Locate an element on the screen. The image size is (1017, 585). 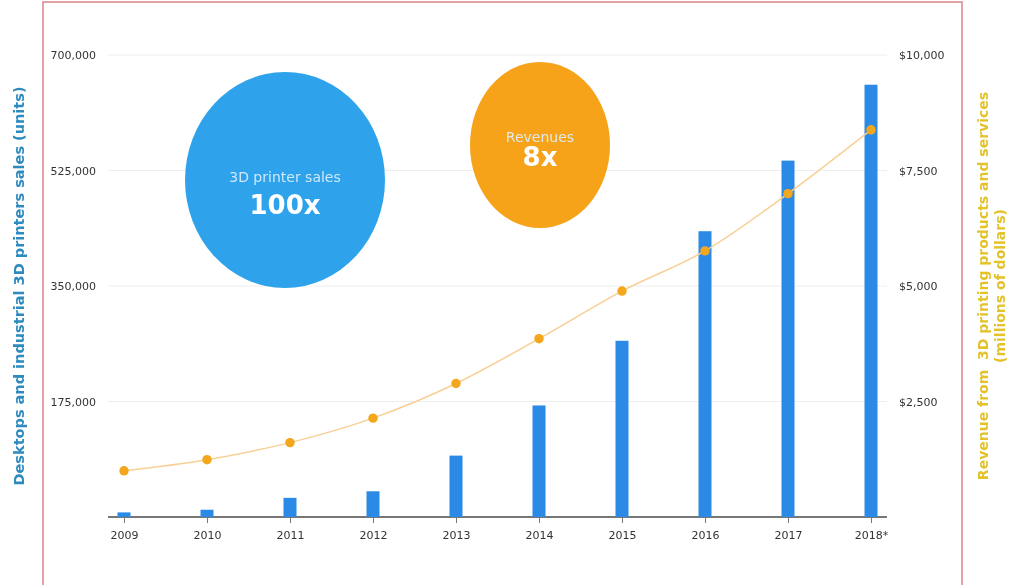
y-tick-label: 700,000 is located at coordinates (73, 56).